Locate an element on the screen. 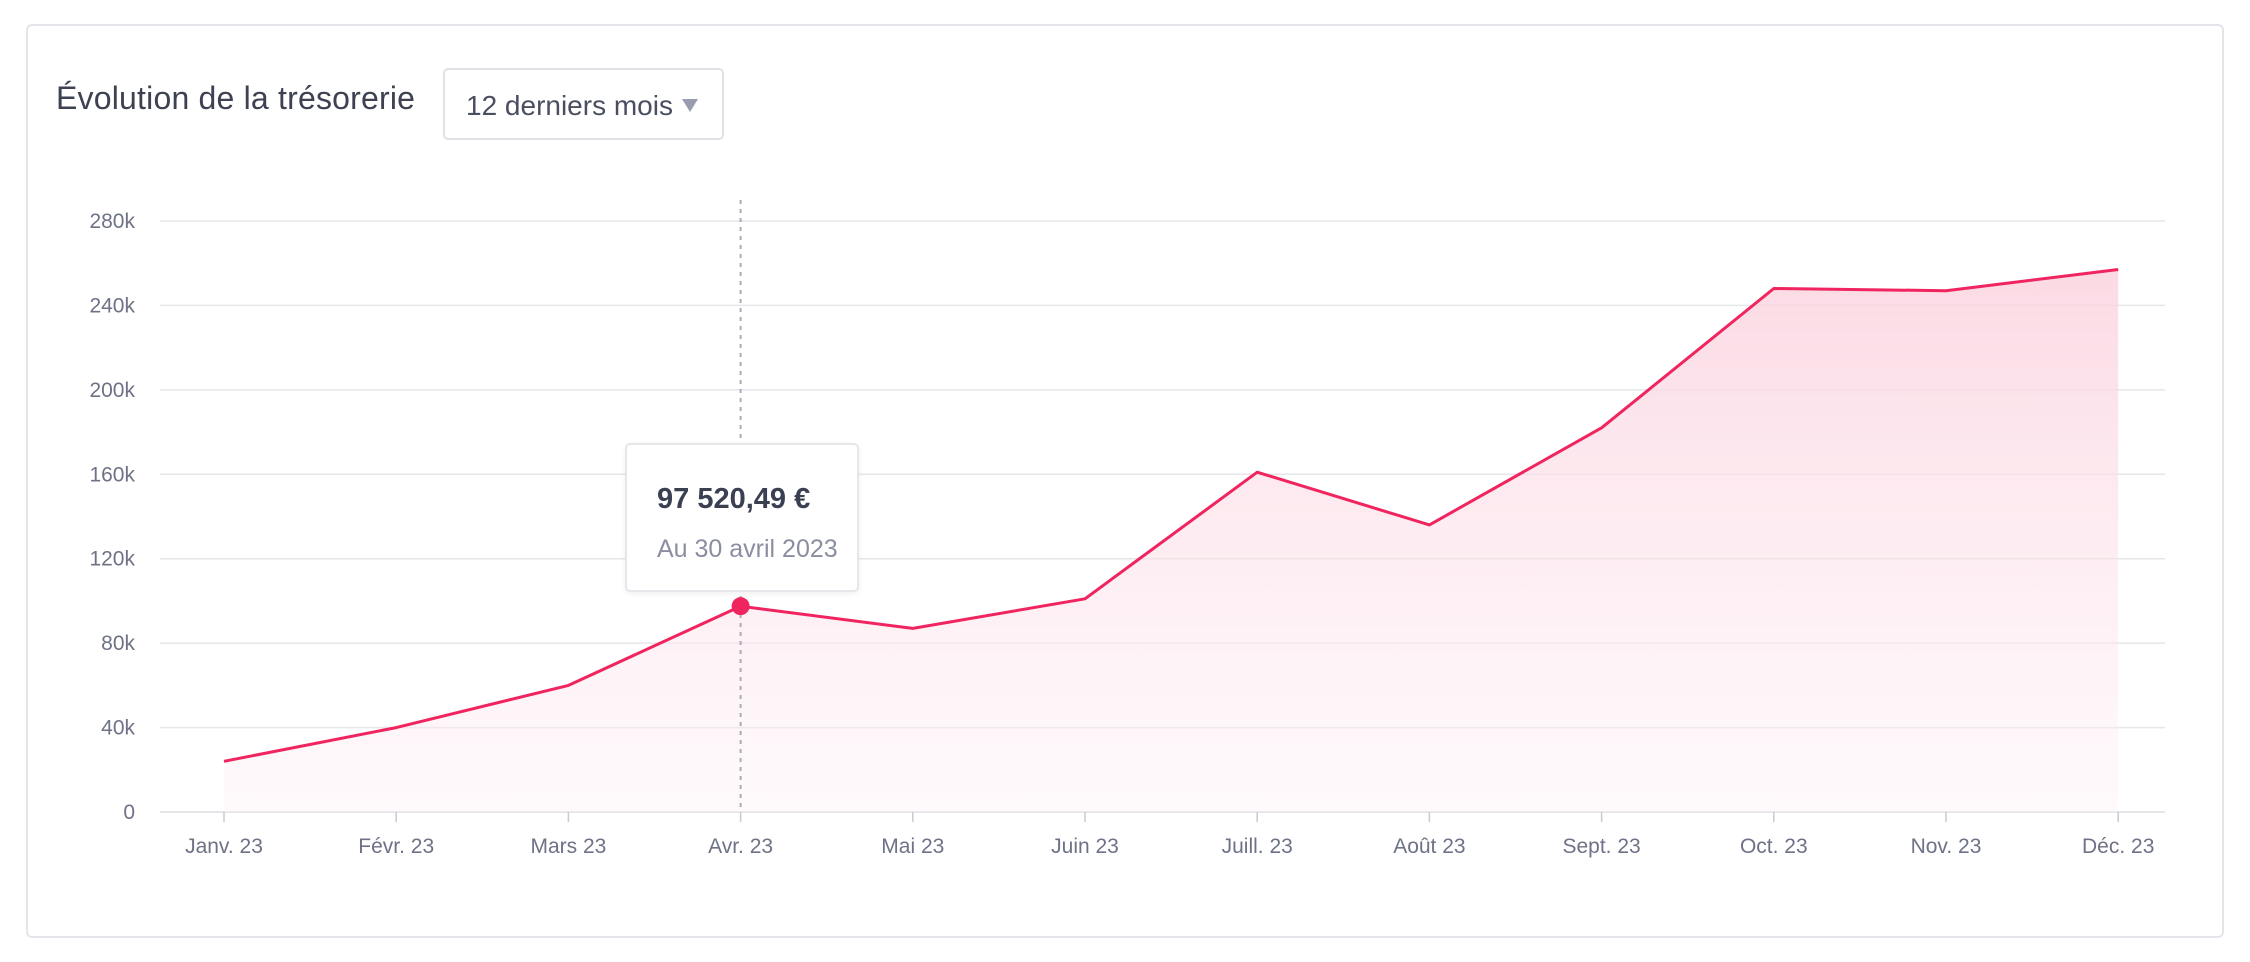 The width and height of the screenshot is (2250, 962). x-tick-label: Janv. 23 is located at coordinates (224, 846).